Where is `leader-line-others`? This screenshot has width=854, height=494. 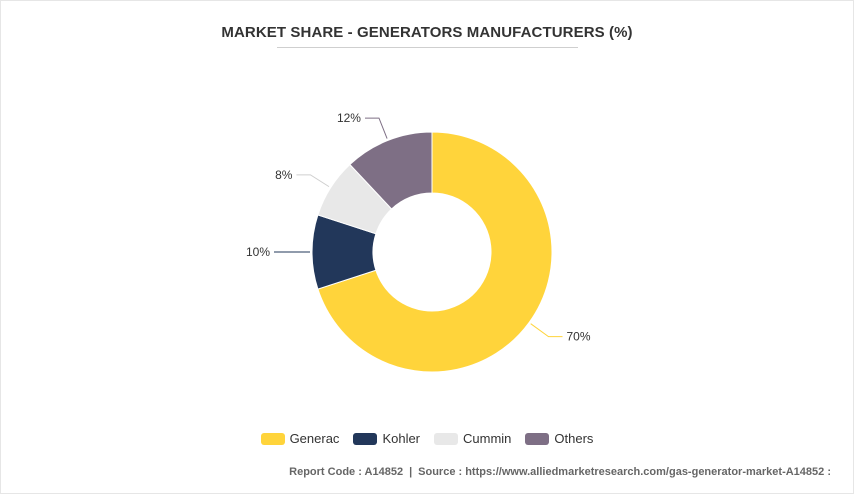 leader-line-others is located at coordinates (376, 128).